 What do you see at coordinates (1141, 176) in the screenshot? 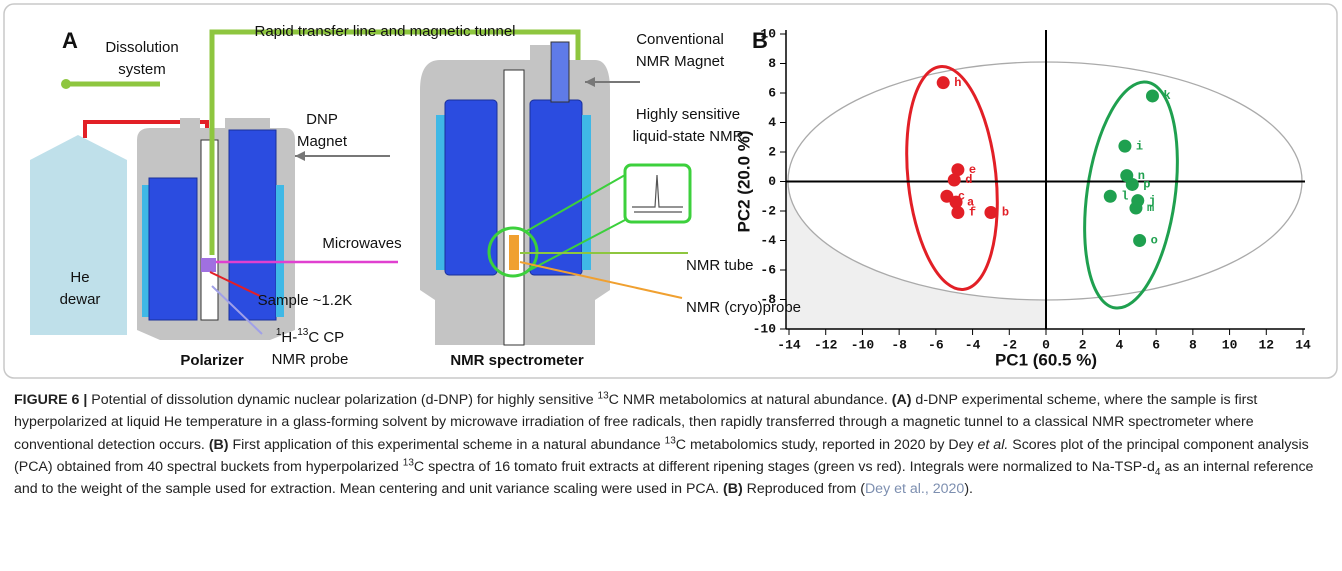
I see `point-label: n` at bounding box center [1141, 176].